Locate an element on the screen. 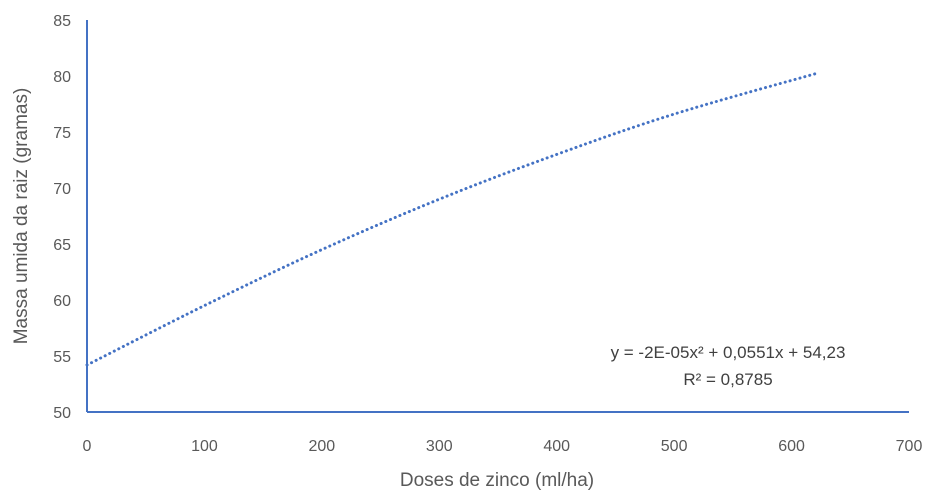 The width and height of the screenshot is (931, 493). x-tick-label: 100 is located at coordinates (204, 446).